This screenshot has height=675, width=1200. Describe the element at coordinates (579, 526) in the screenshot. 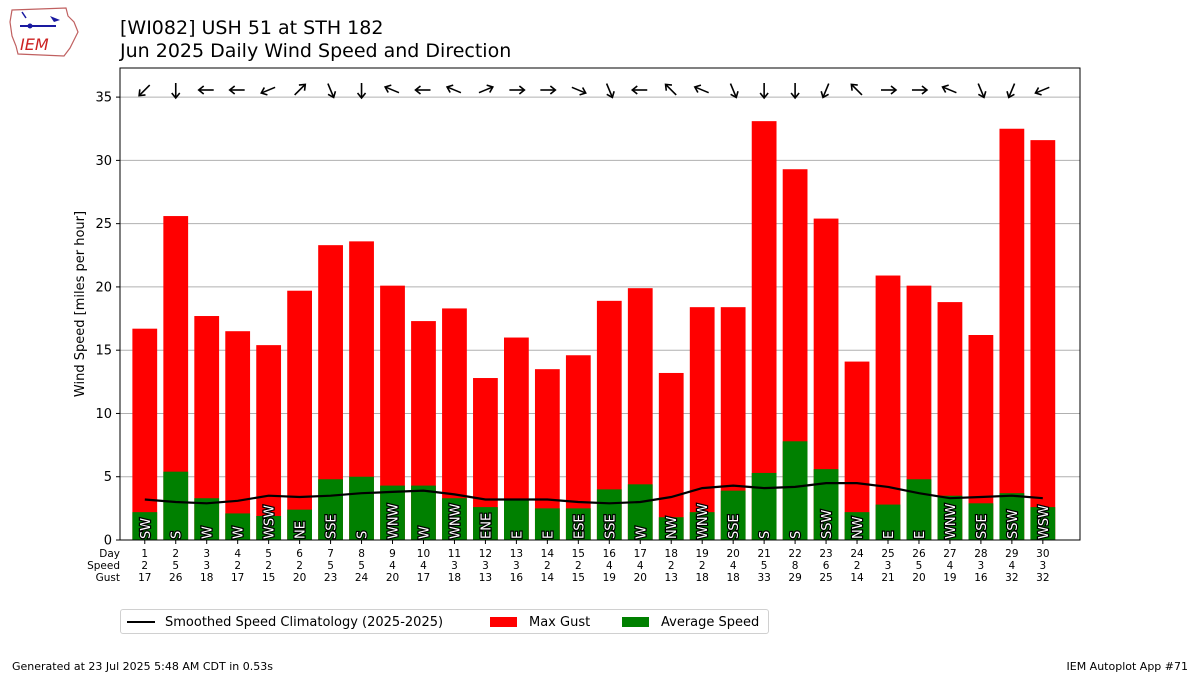

I see `direction-label: ESE` at that location.